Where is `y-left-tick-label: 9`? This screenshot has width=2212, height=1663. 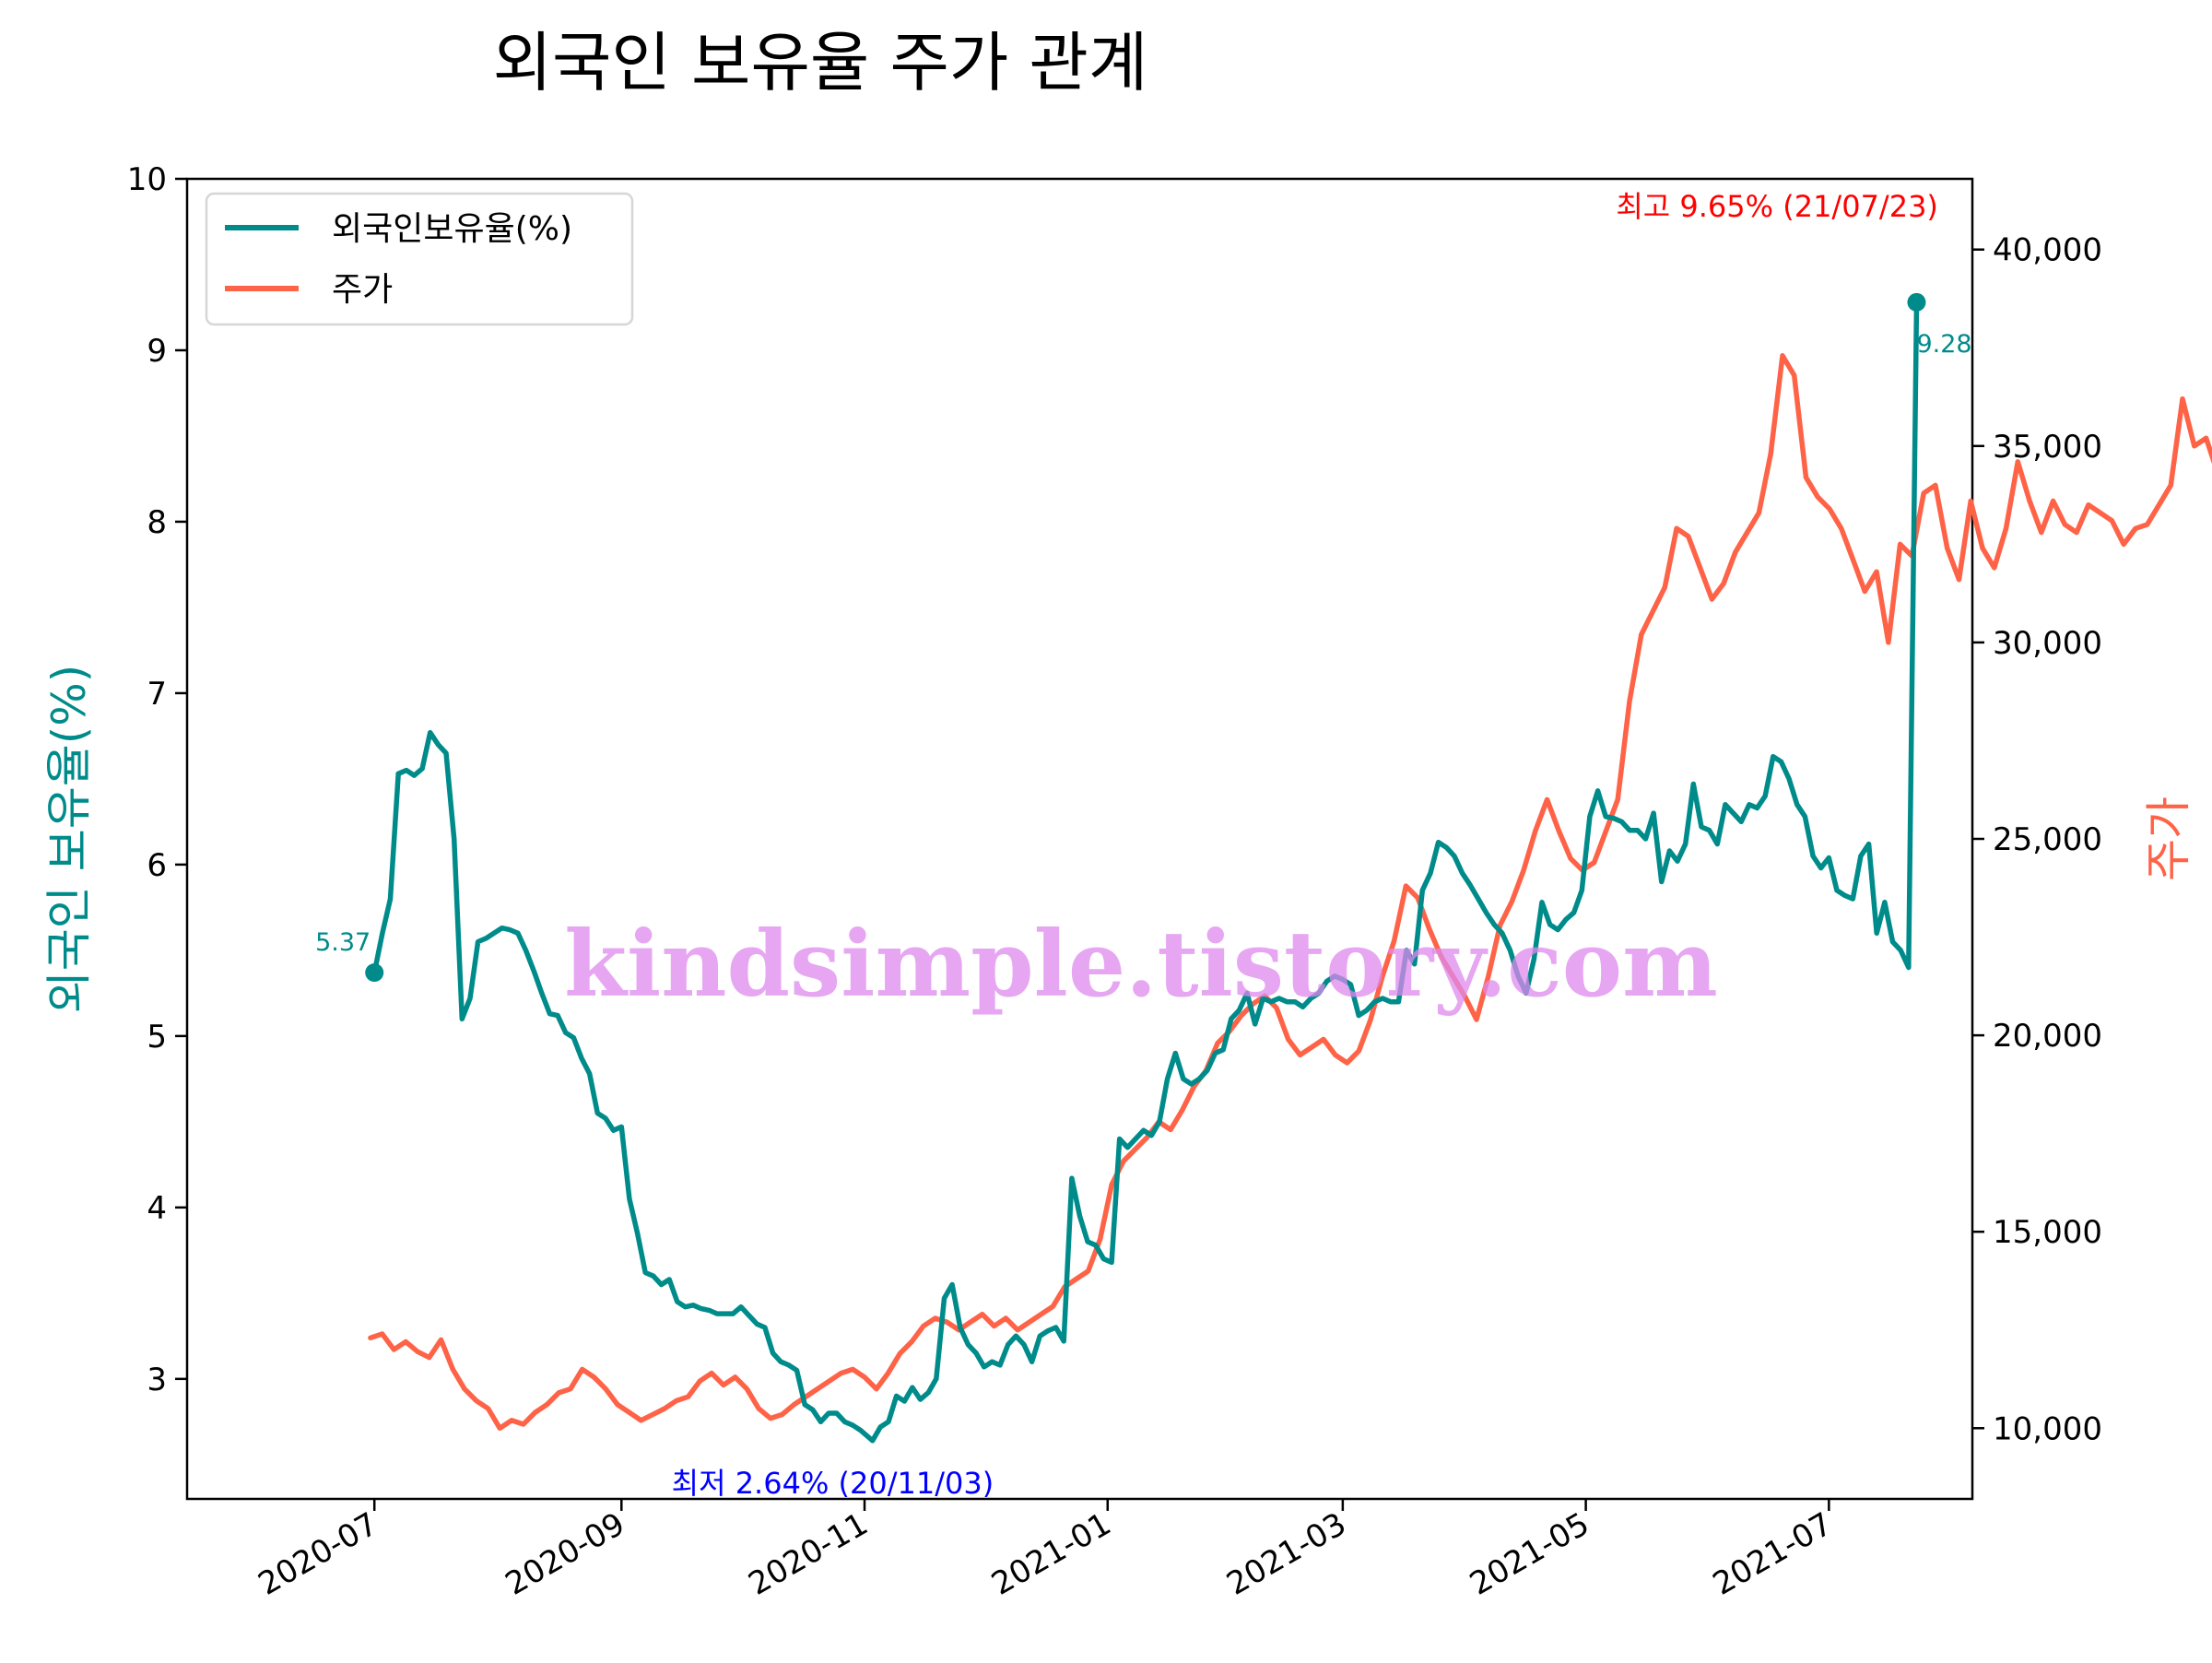
y-left-tick-label: 9 is located at coordinates (157, 351).